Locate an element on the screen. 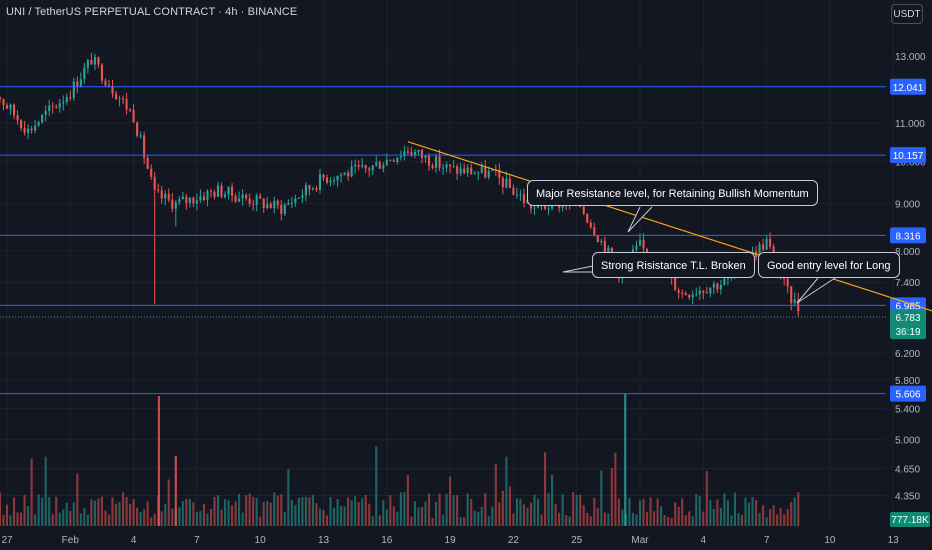 The width and height of the screenshot is (932, 550). last-price-tag is located at coordinates (908, 324).